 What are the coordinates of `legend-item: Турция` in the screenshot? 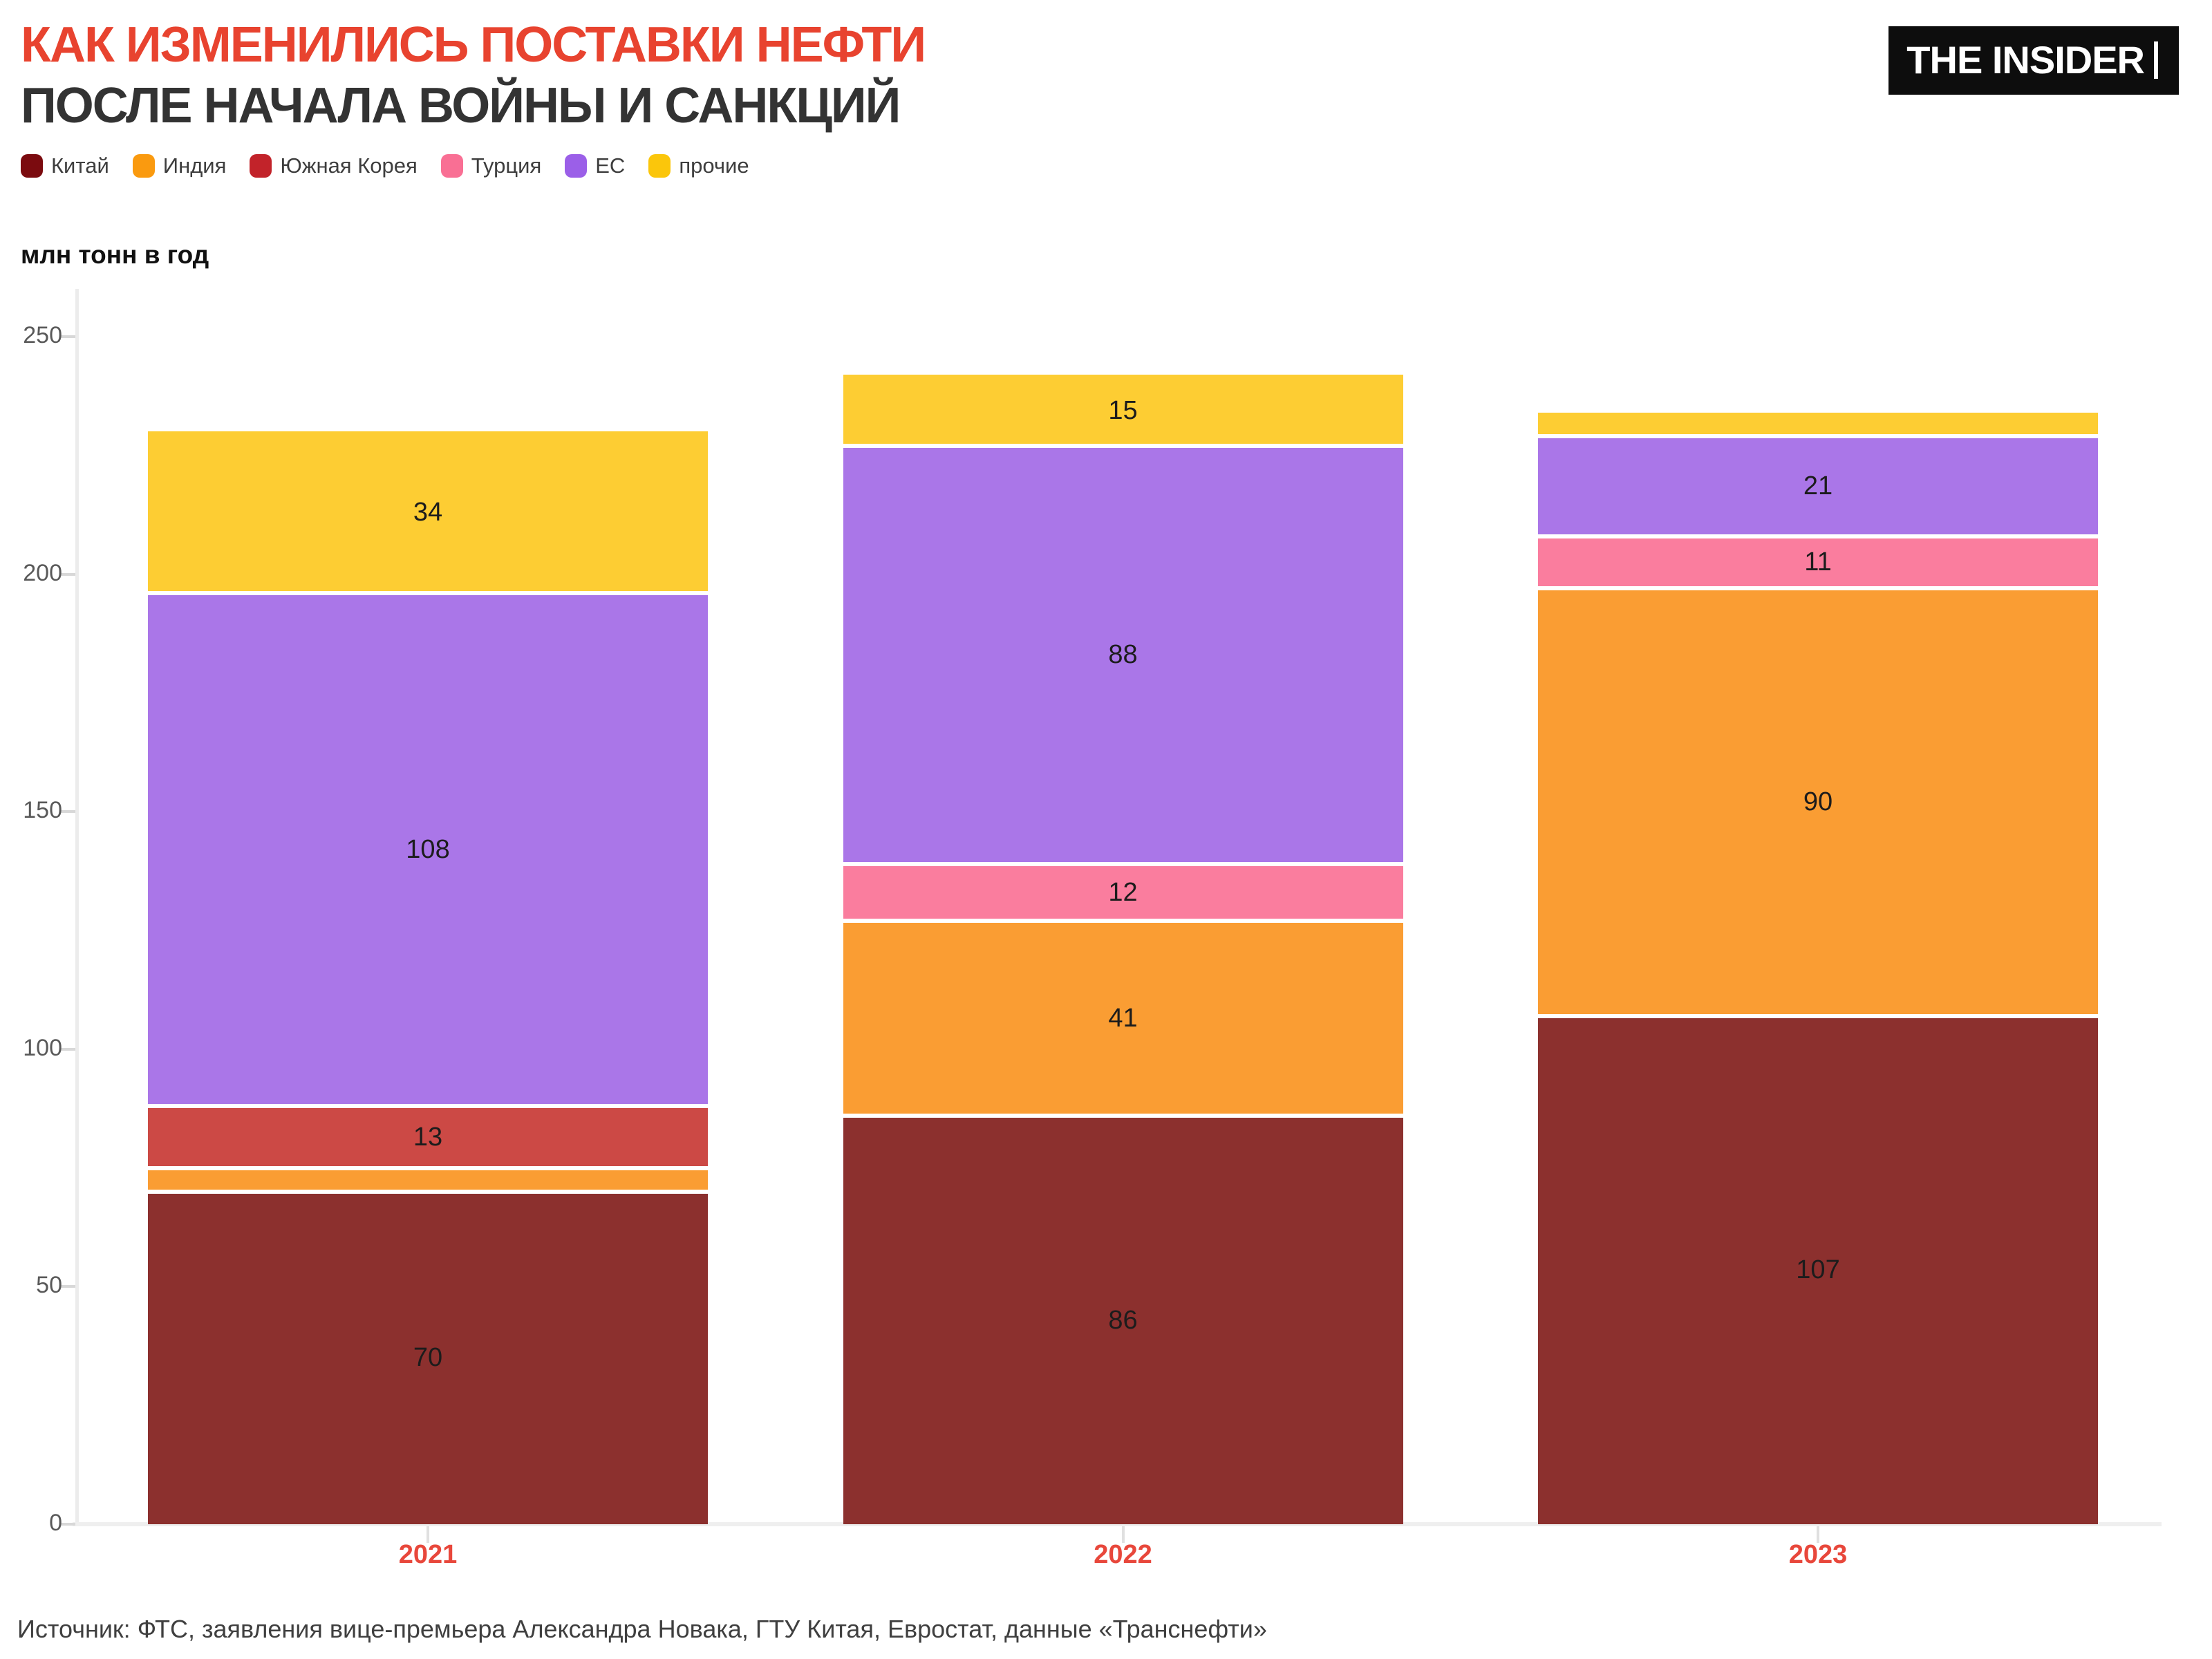 It's located at (491, 165).